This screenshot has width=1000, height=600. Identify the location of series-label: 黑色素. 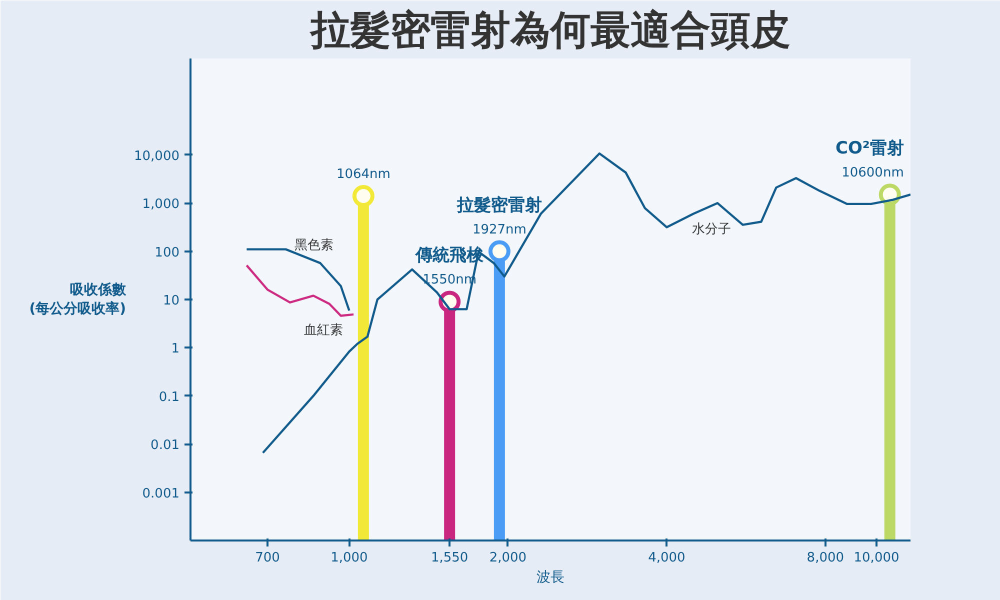
(314, 246).